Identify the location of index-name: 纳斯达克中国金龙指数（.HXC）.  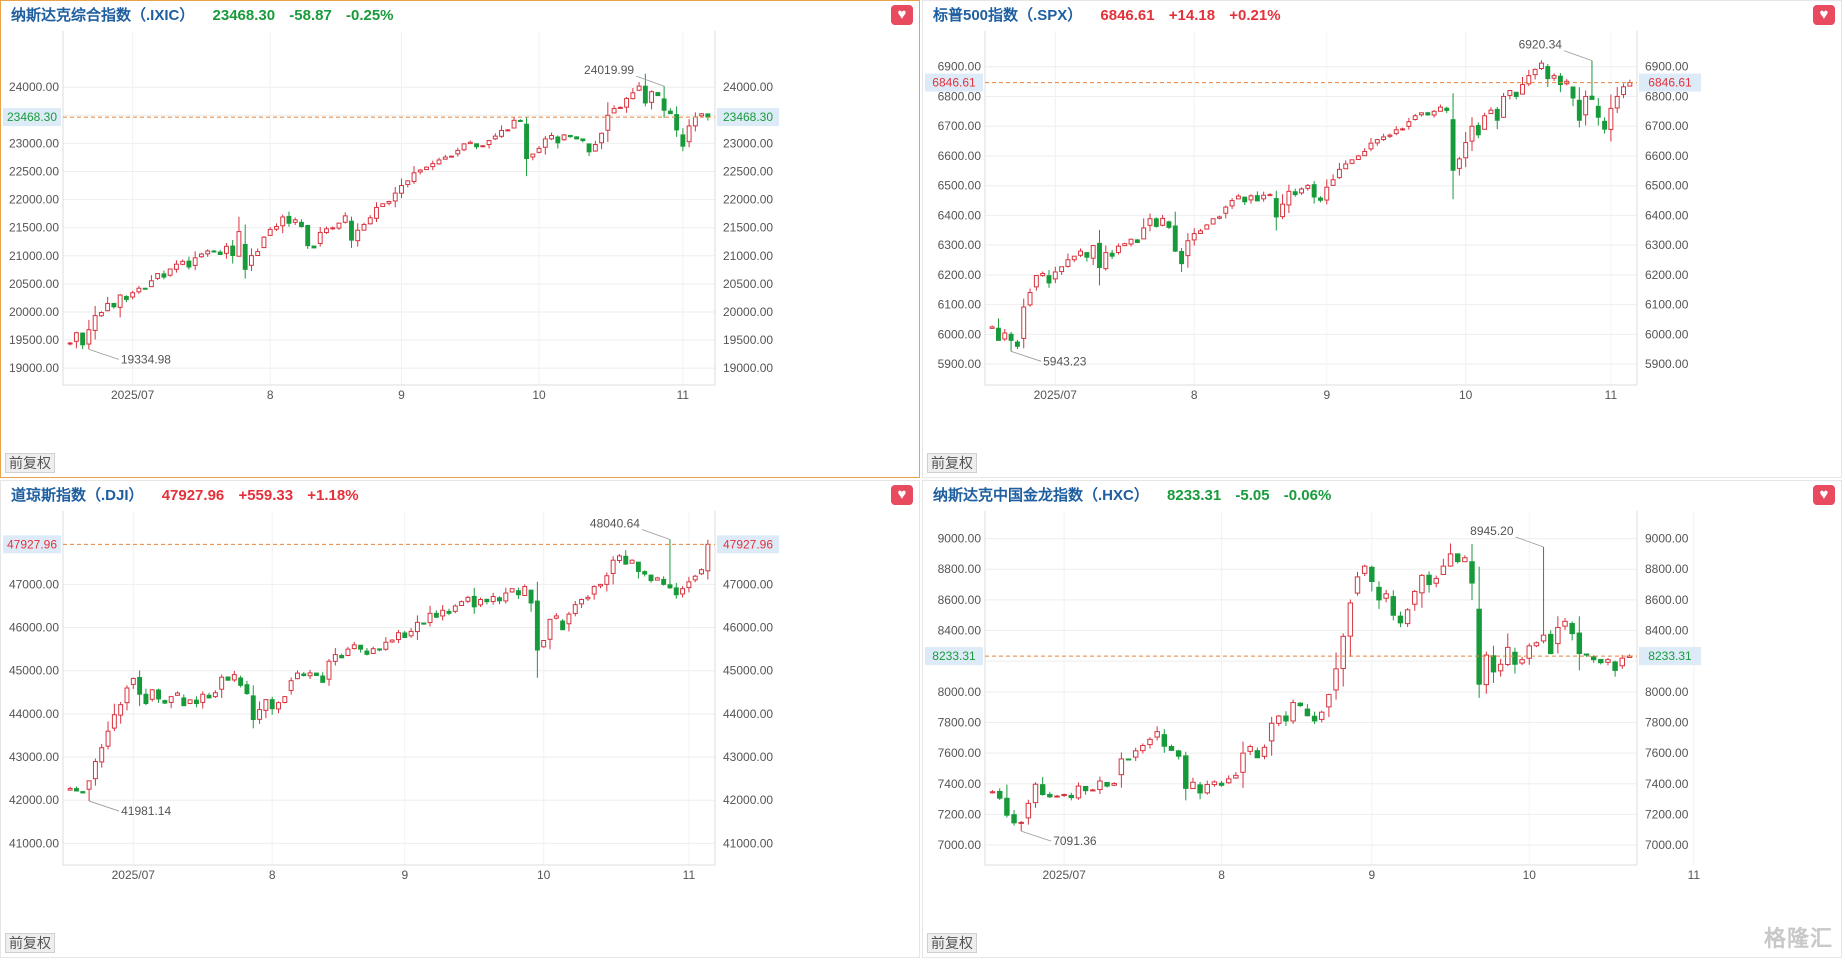
(1041, 495).